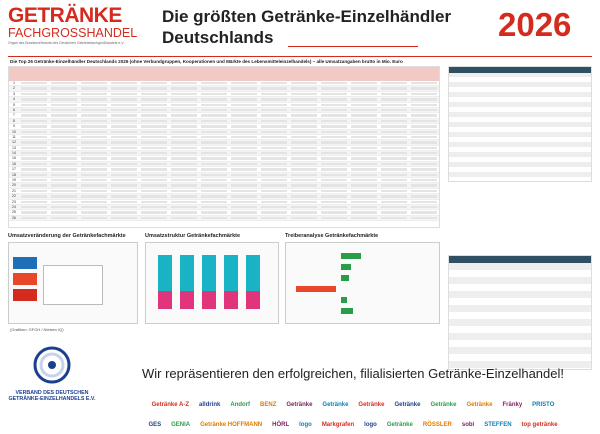 This screenshot has height=434, width=600. What do you see at coordinates (479, 405) in the screenshot?
I see `brand-logo: Getränke` at bounding box center [479, 405].